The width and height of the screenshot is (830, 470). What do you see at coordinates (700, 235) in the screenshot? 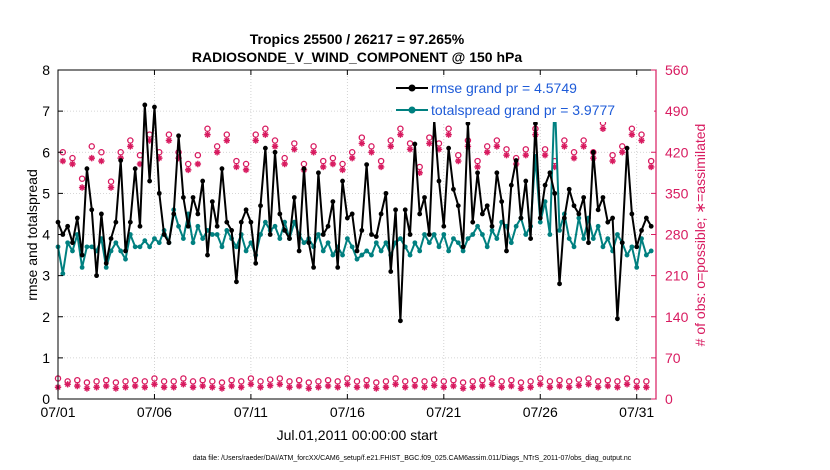
I see `y-axis-label-right: # of obs: o=possible; ∗=assimilated` at bounding box center [700, 235].